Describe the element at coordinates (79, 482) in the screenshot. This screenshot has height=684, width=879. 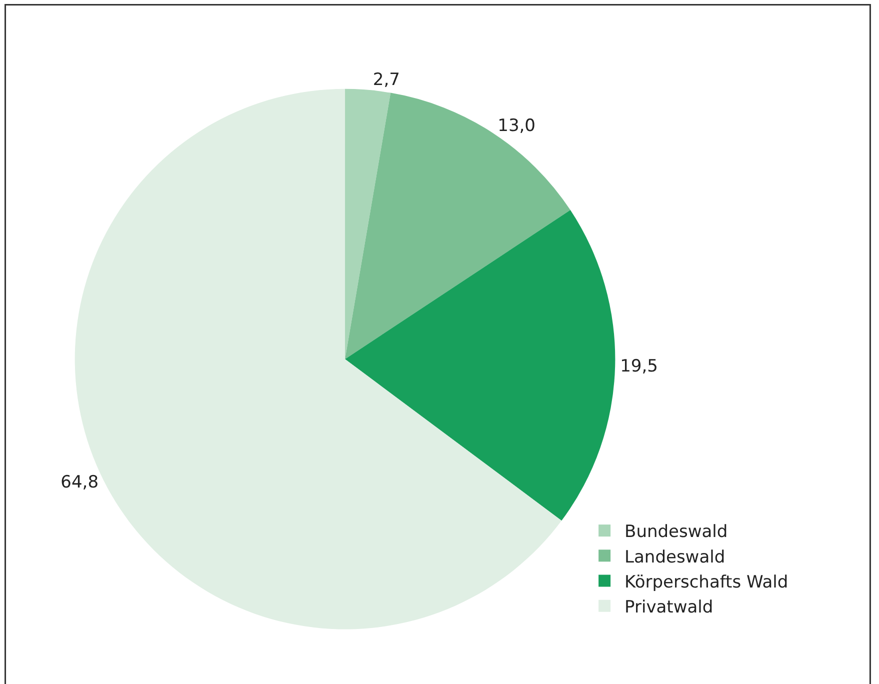
I see `data-label: 64,8` at that location.